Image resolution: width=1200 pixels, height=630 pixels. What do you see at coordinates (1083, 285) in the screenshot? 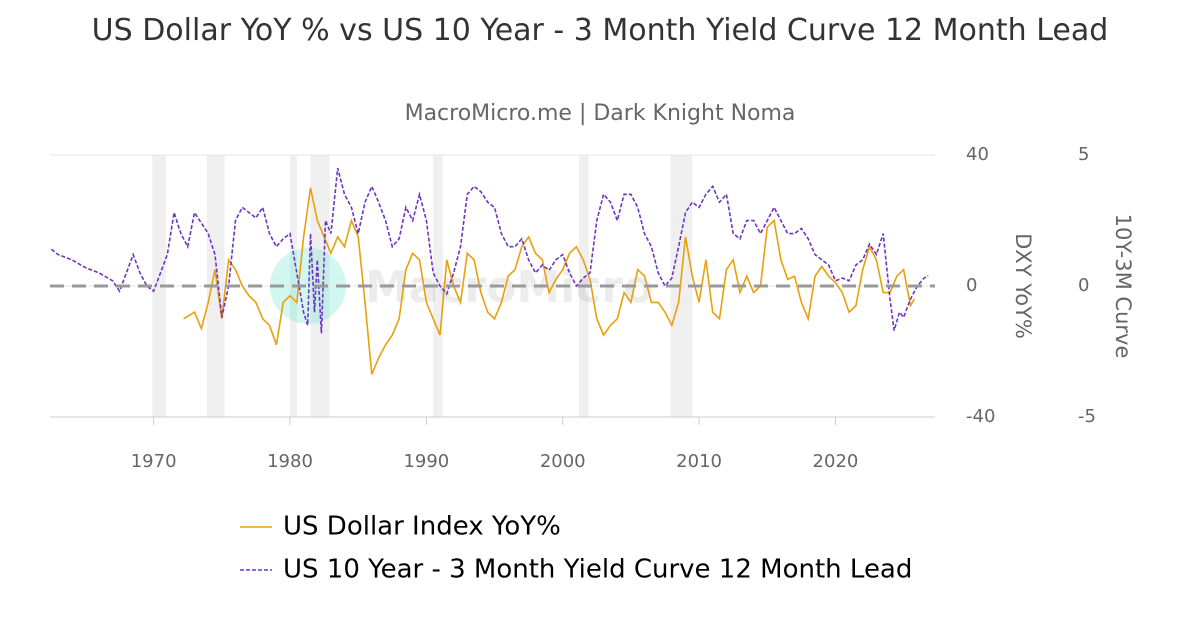
I see `y2-tick-label: 0` at bounding box center [1083, 285].